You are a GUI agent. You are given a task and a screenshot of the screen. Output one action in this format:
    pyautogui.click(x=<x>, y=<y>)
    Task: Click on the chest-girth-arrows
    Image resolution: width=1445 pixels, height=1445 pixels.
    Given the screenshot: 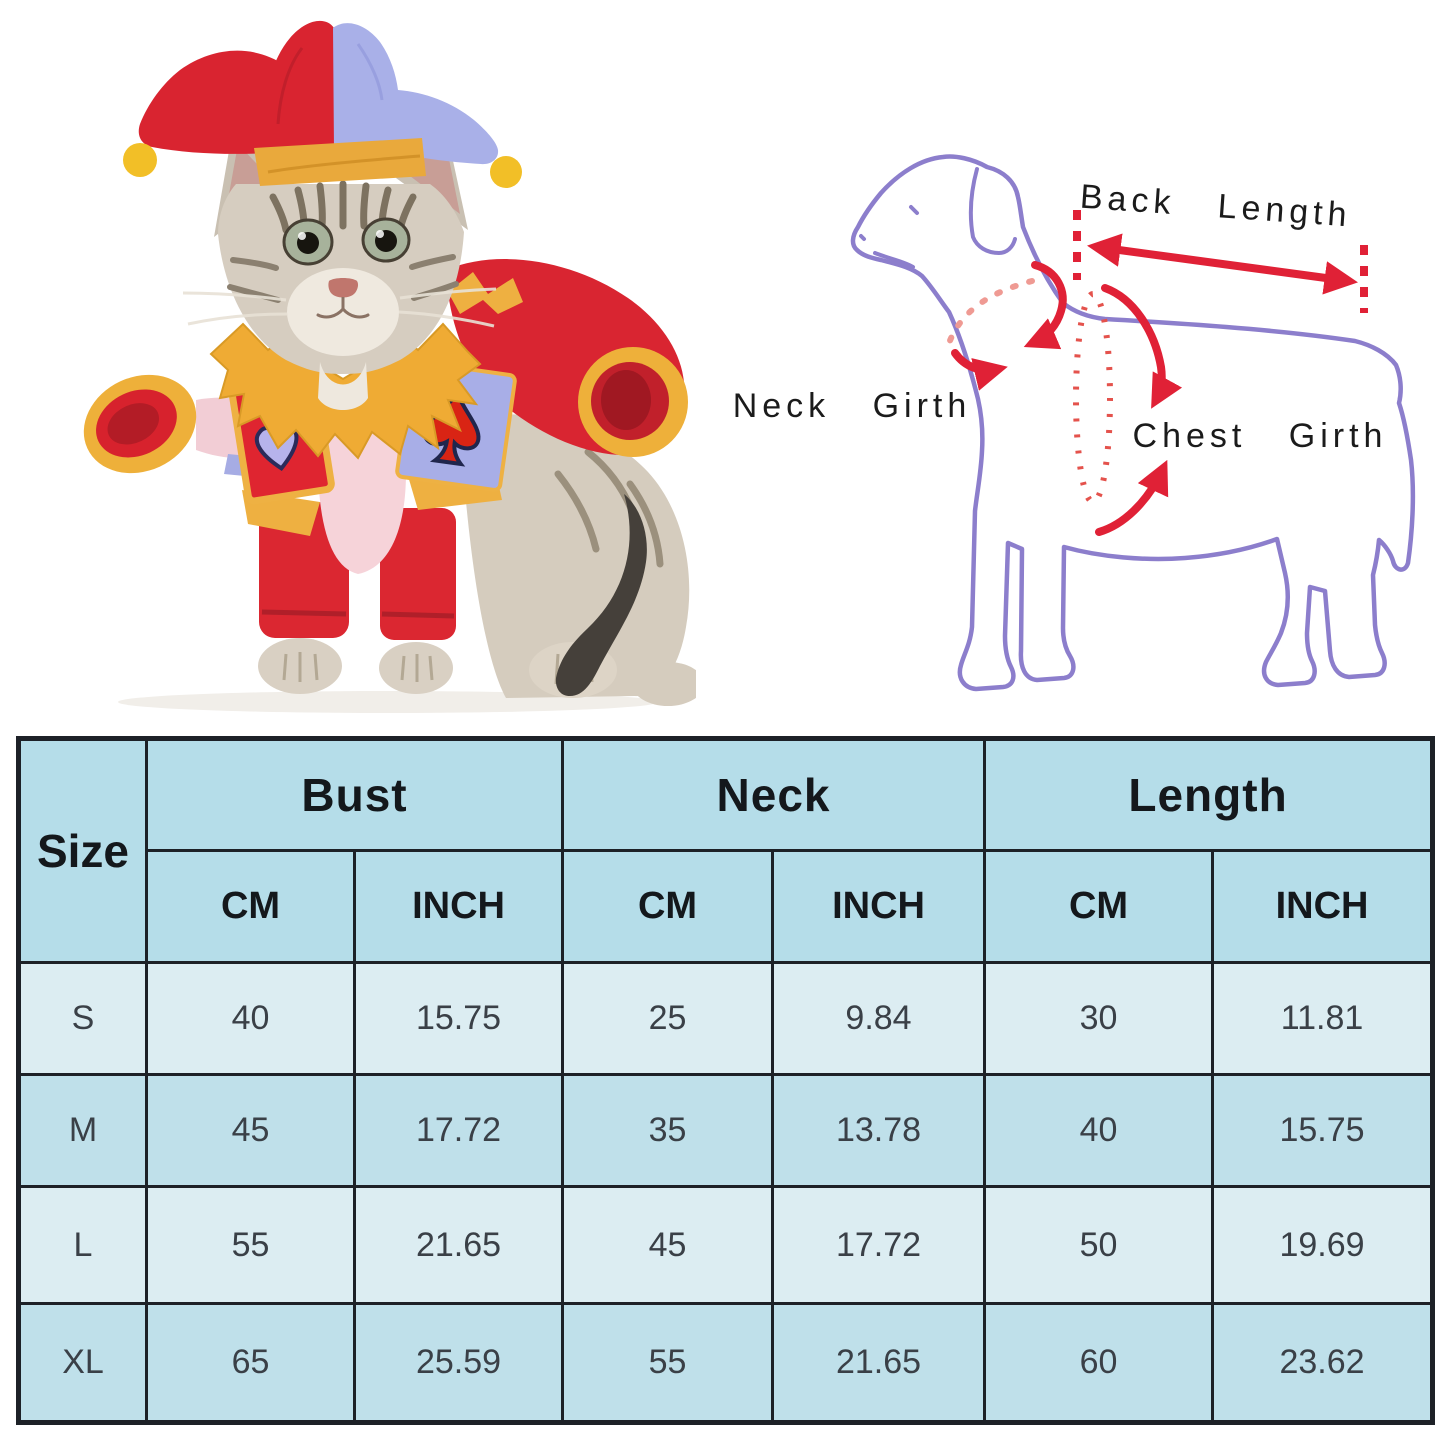 What is the action you would take?
    pyautogui.click(x=1139, y=410)
    